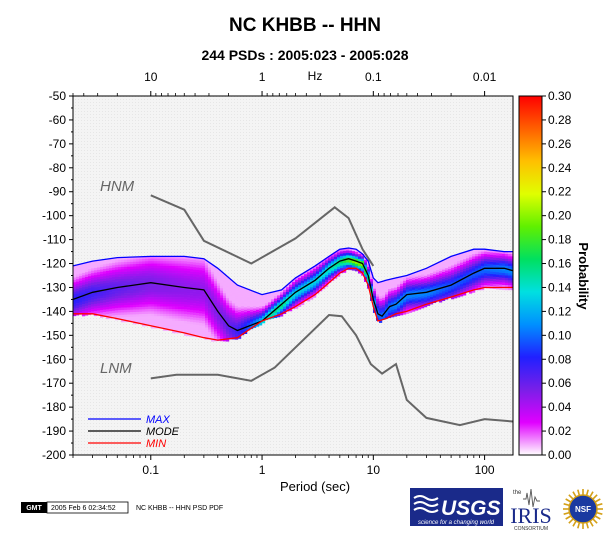 The width and height of the screenshot is (609, 534). Describe the element at coordinates (566, 505) in the screenshot. I see `nsf-ray` at that location.